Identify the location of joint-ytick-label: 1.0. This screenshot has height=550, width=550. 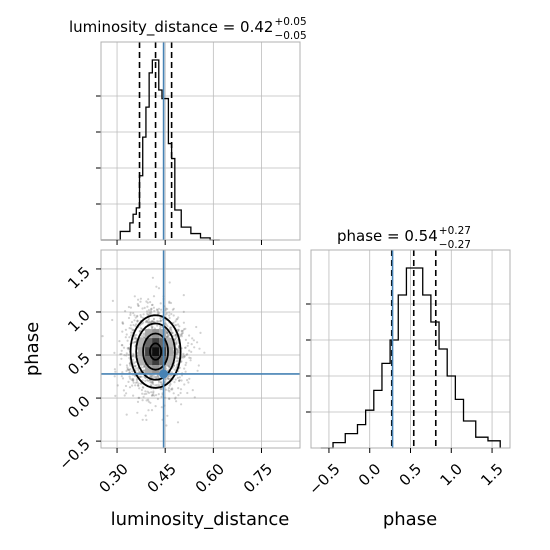
(79, 321).